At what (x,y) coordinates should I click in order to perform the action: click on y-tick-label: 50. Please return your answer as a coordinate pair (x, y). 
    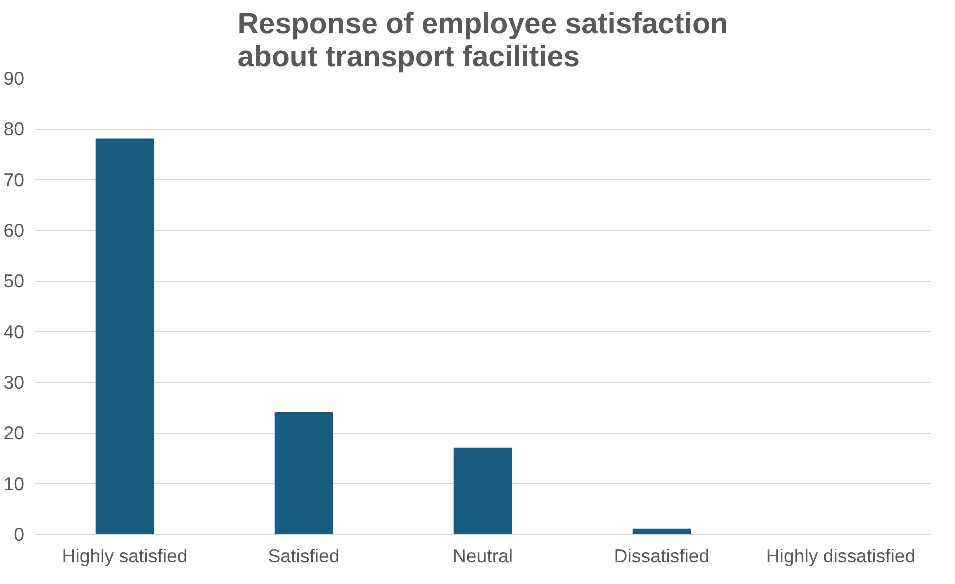
    Looking at the image, I should click on (14, 281).